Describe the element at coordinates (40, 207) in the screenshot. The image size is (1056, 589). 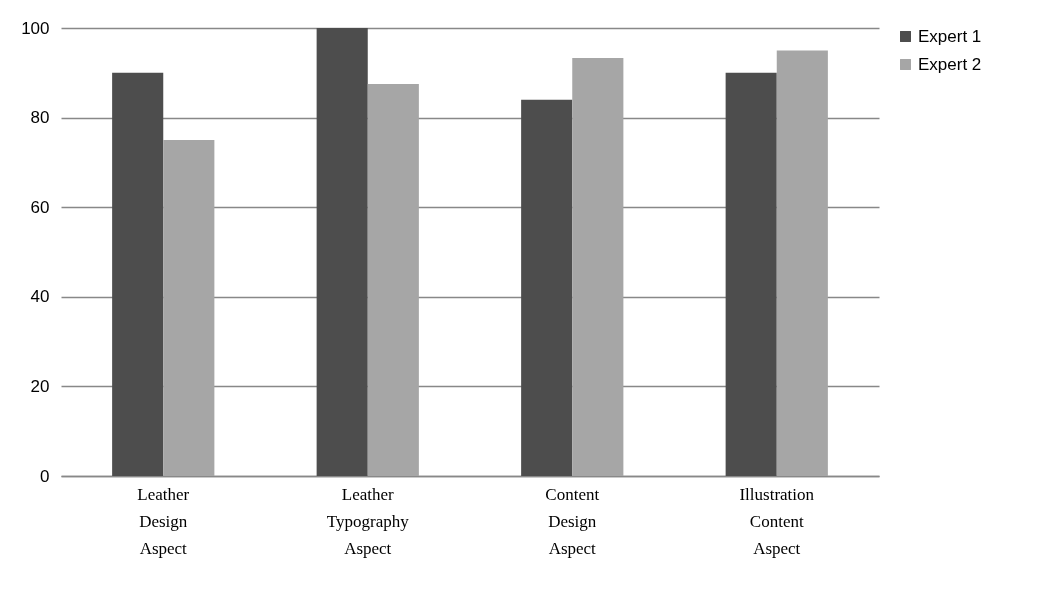
I see `y-tick-label: 60` at that location.